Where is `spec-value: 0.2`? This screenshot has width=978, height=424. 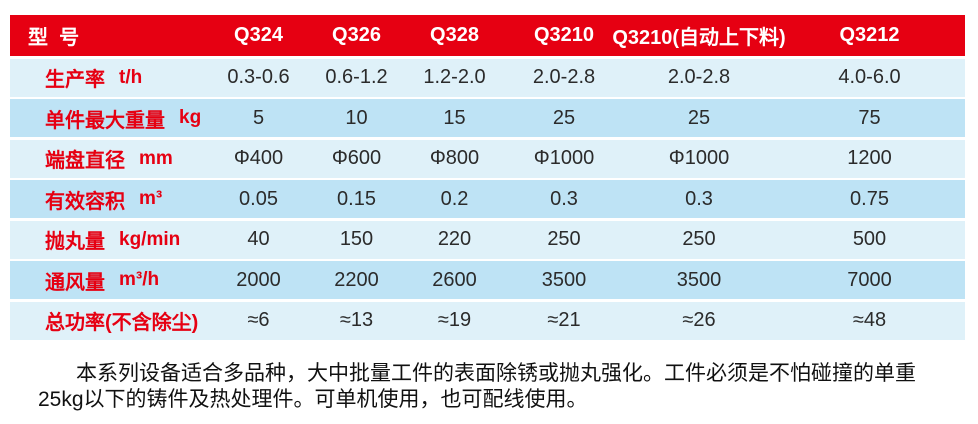
spec-value: 0.2 is located at coordinates (454, 198).